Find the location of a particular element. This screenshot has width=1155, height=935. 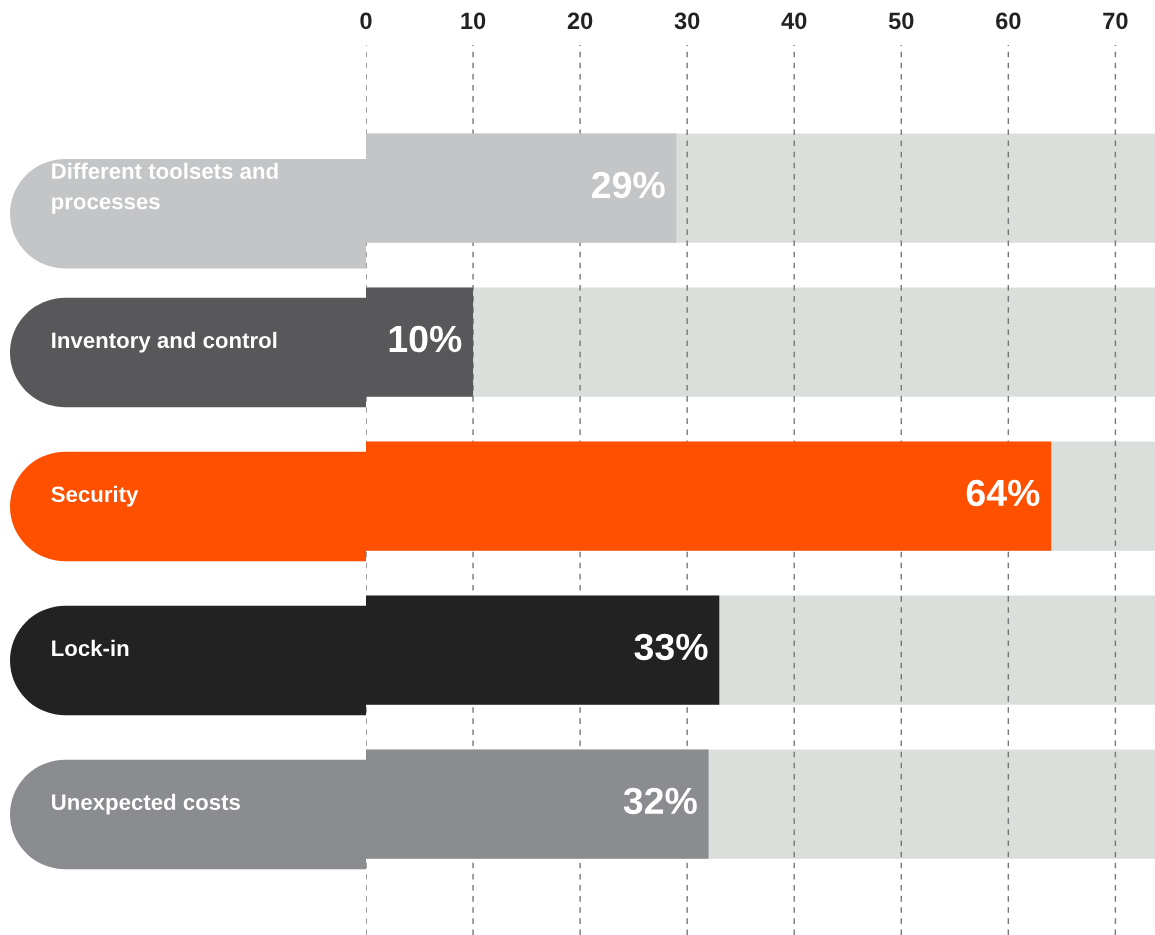

x-tick-label: 60 is located at coordinates (1008, 21).